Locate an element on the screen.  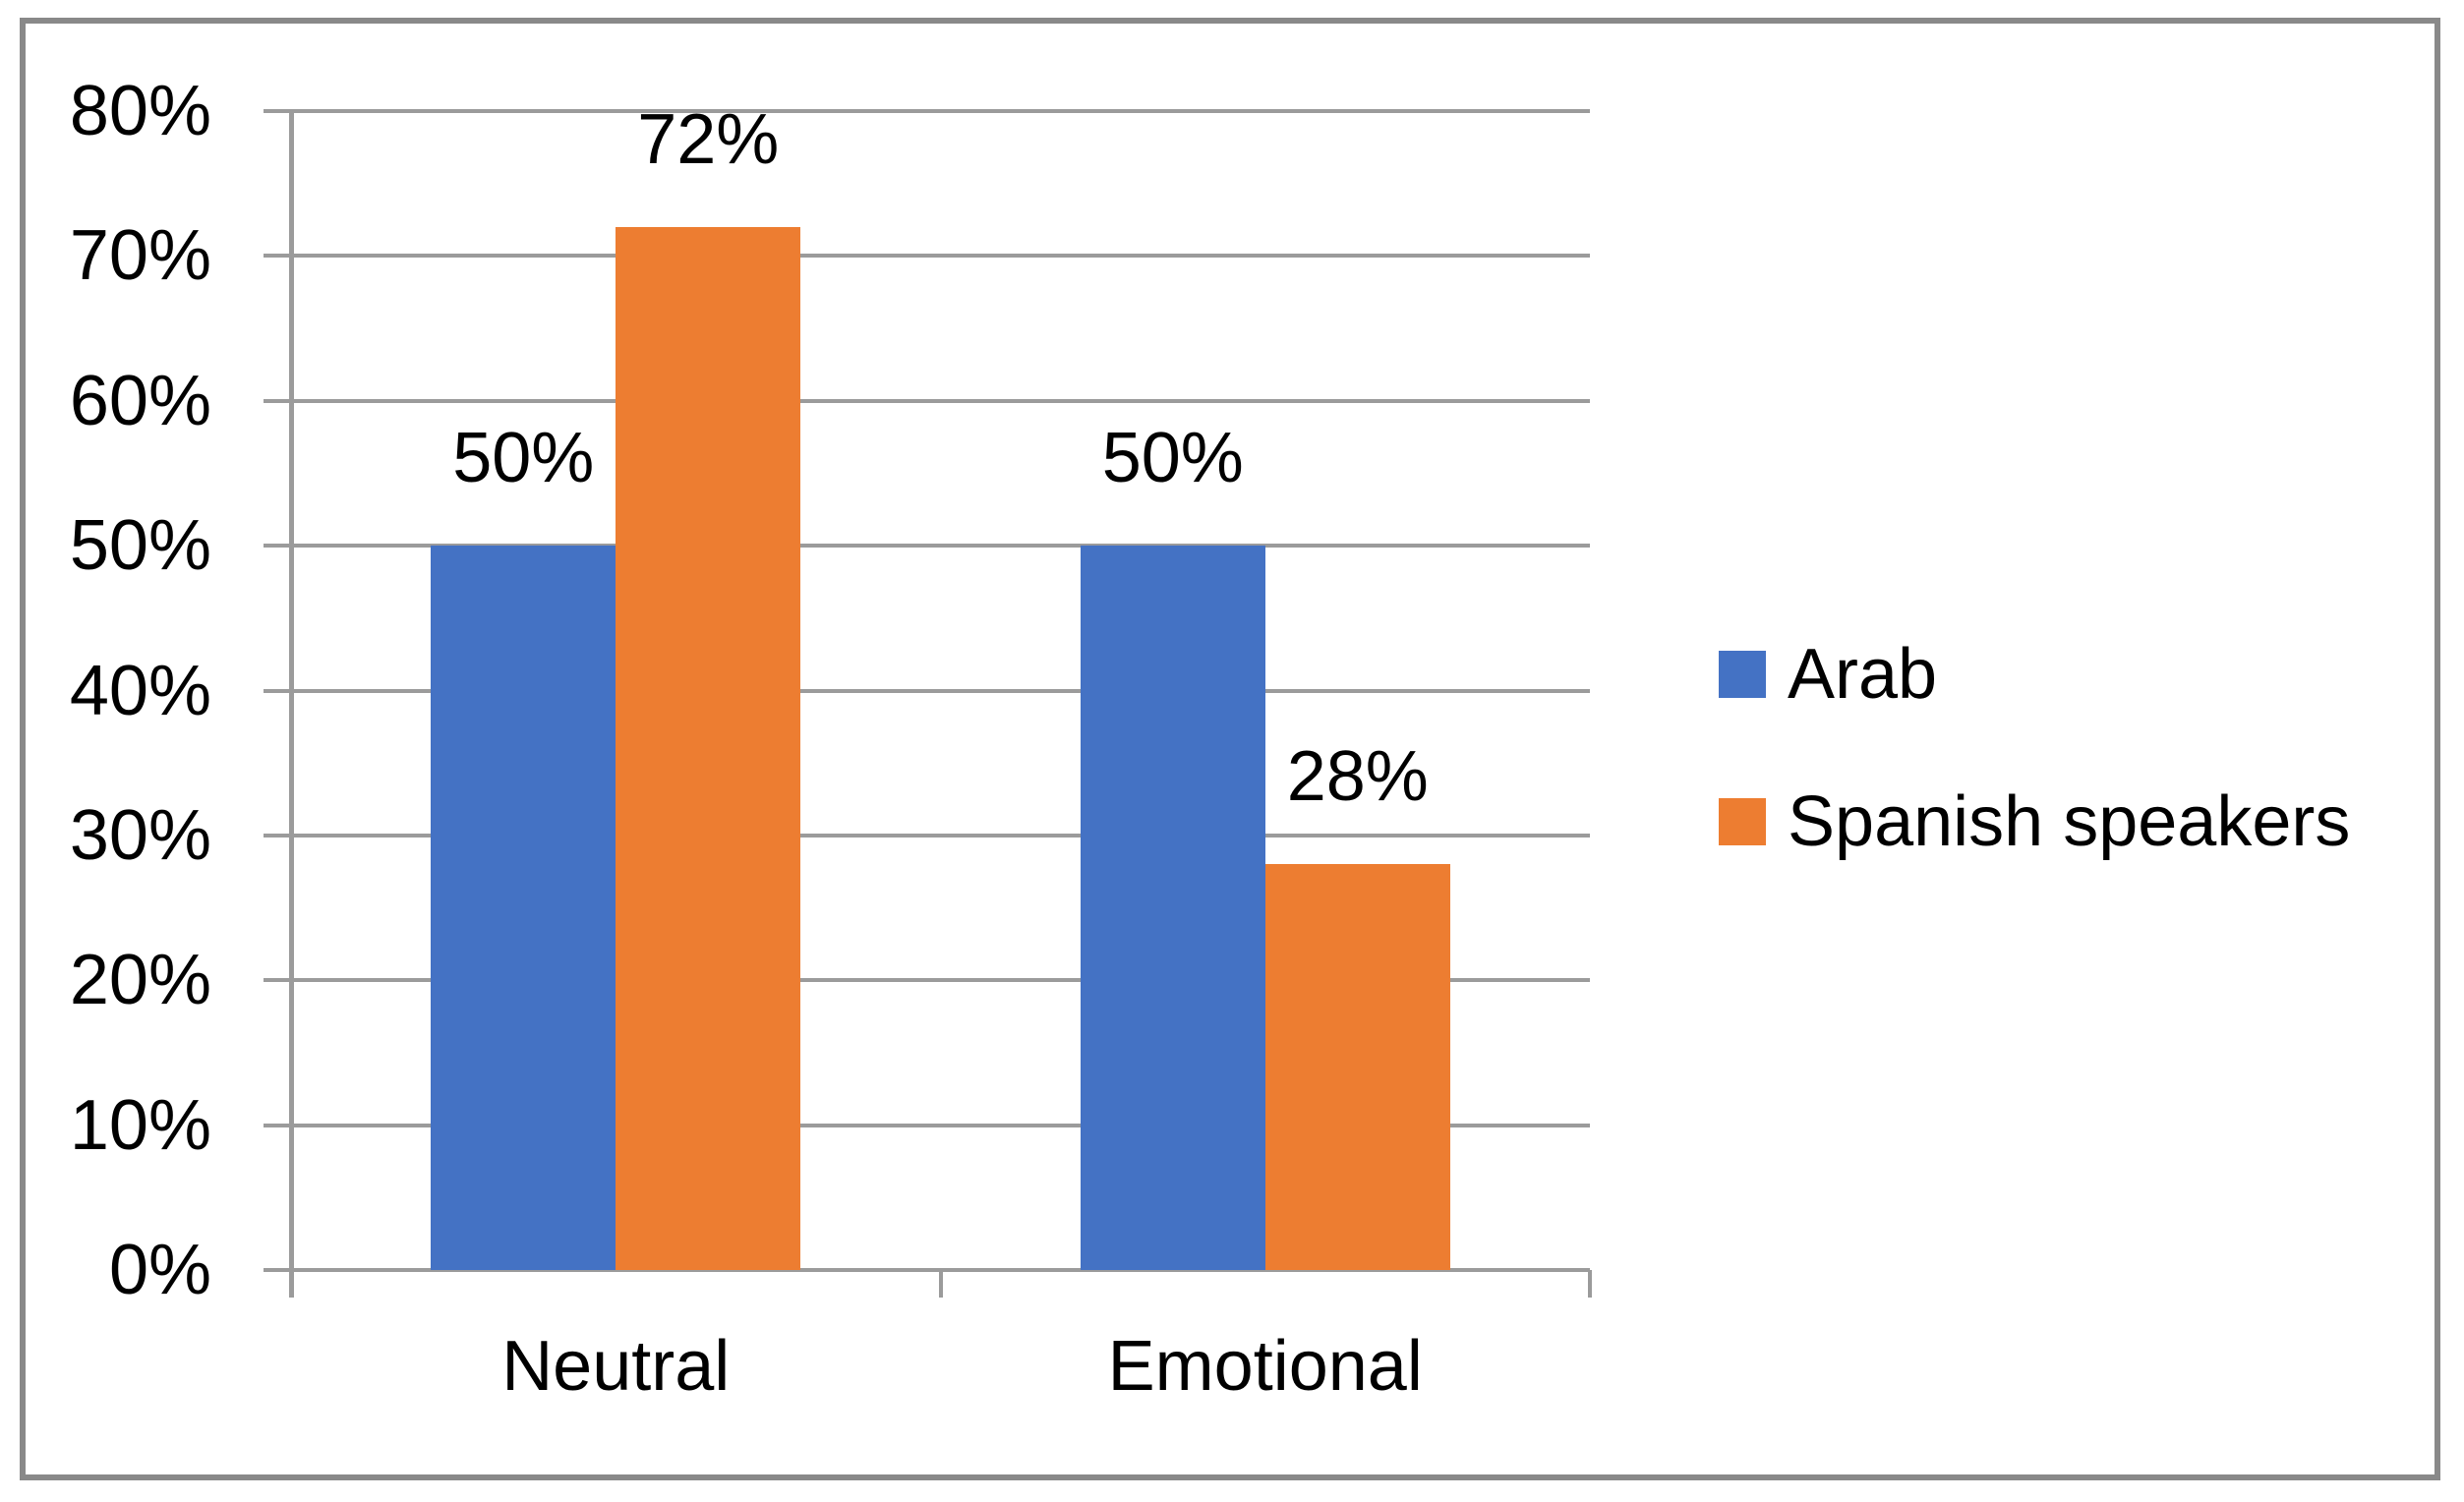
legend-label-spanish-speakers: Spanish speakers is located at coordinates (2069, 821).